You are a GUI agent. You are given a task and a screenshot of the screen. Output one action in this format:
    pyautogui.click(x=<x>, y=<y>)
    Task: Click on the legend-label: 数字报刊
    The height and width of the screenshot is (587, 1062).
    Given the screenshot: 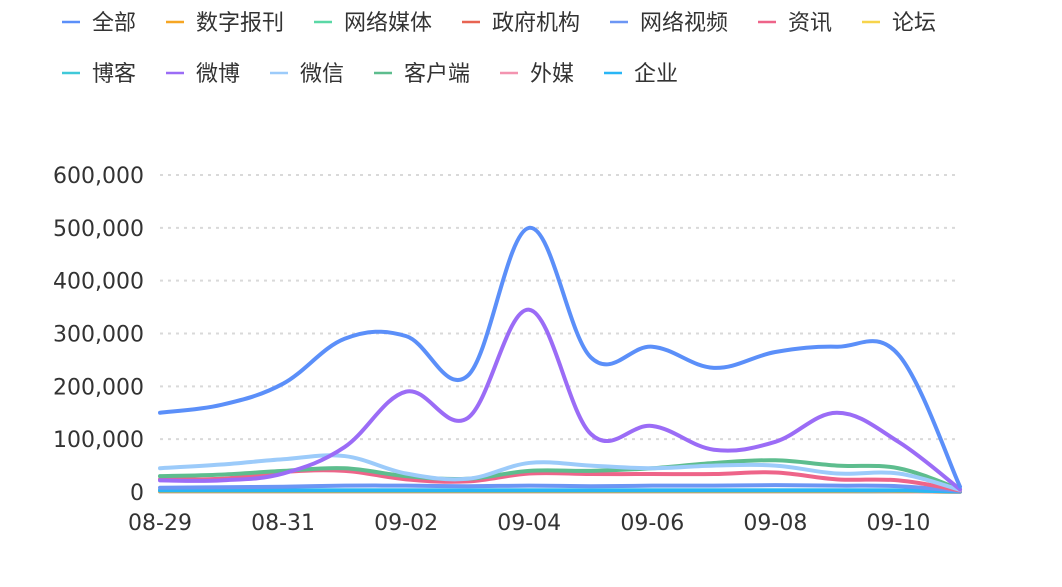 What is the action you would take?
    pyautogui.click(x=240, y=23)
    